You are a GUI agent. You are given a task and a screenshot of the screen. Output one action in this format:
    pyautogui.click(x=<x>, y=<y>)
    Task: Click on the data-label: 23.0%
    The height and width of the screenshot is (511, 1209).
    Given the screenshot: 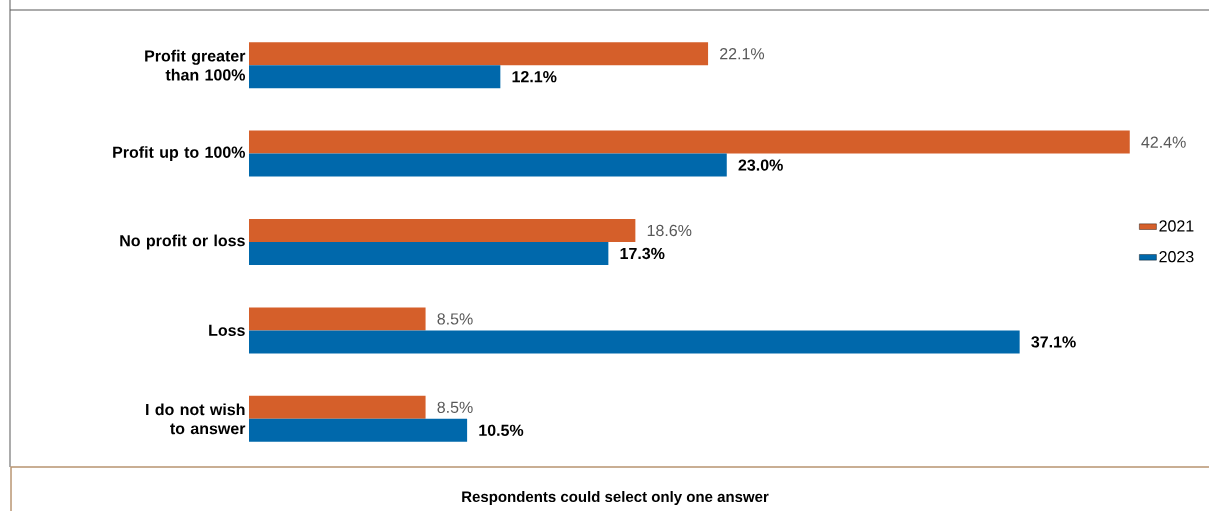 What is the action you would take?
    pyautogui.click(x=760, y=165)
    